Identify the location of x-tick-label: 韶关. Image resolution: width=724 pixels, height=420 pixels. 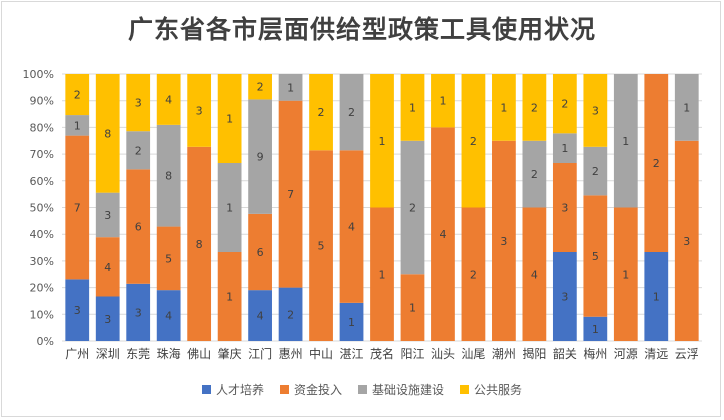
(565, 353).